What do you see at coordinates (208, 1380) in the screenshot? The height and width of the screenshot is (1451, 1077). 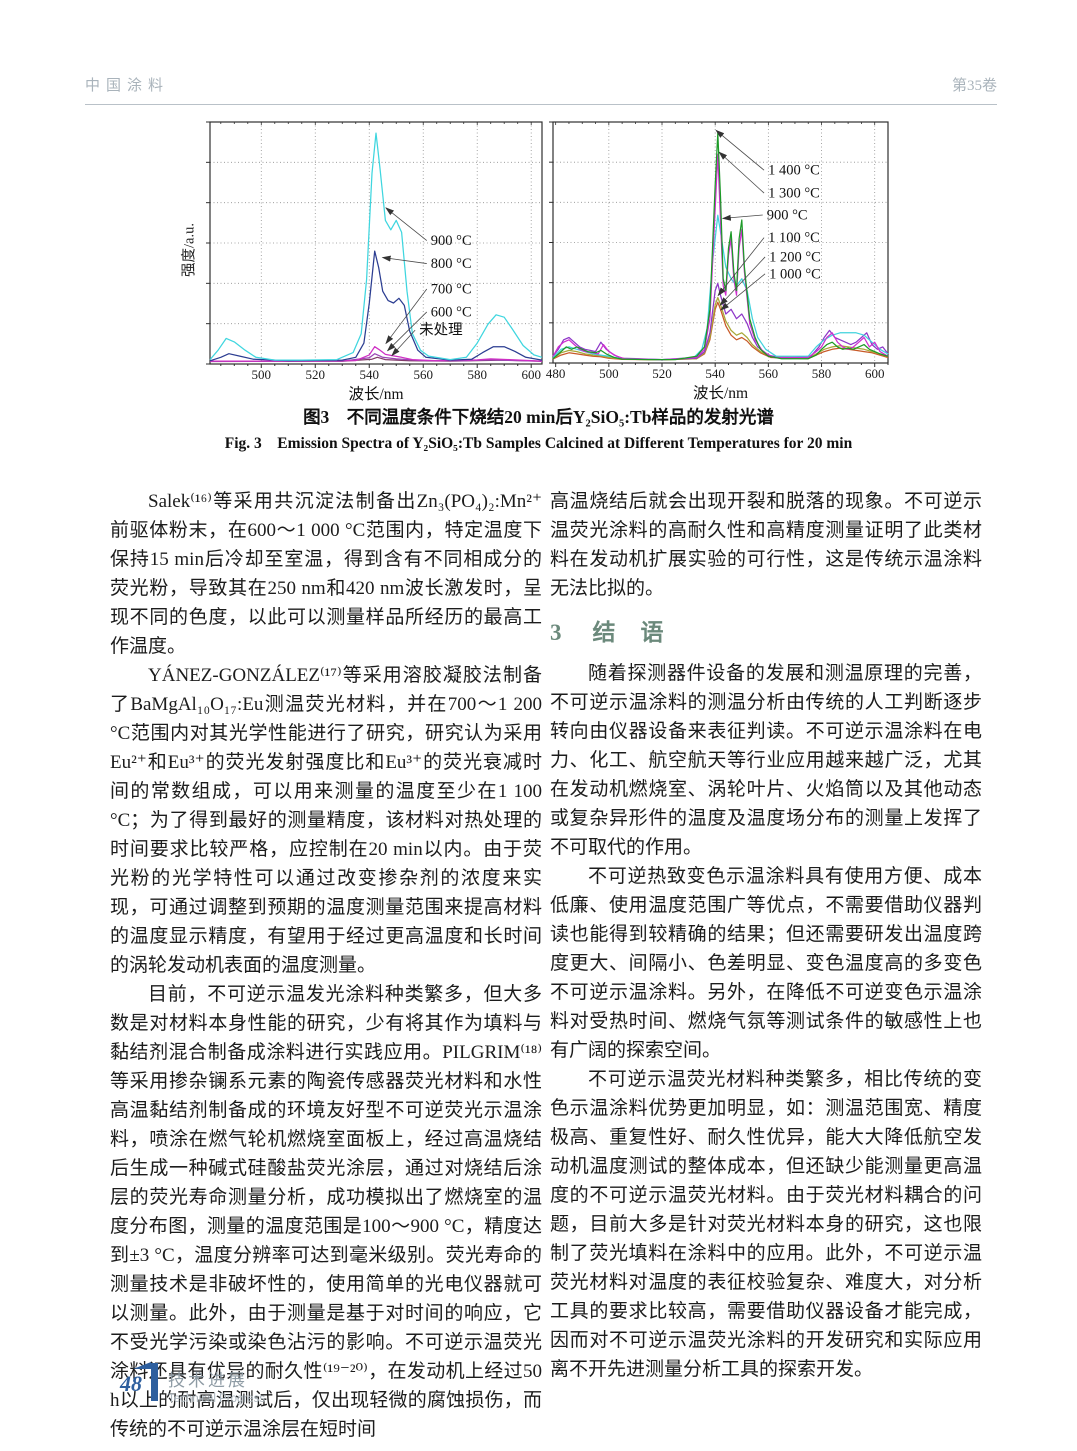 I see `footer-section-cn: 技术进展` at bounding box center [208, 1380].